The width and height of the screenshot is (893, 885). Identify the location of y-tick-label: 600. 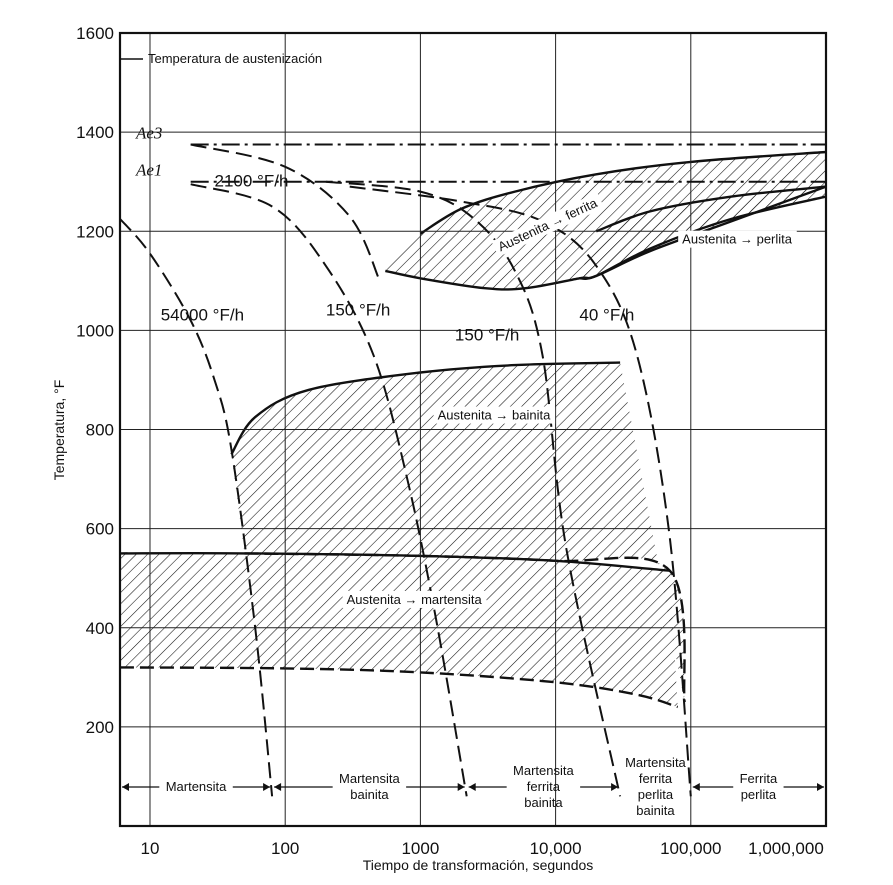
(100, 529).